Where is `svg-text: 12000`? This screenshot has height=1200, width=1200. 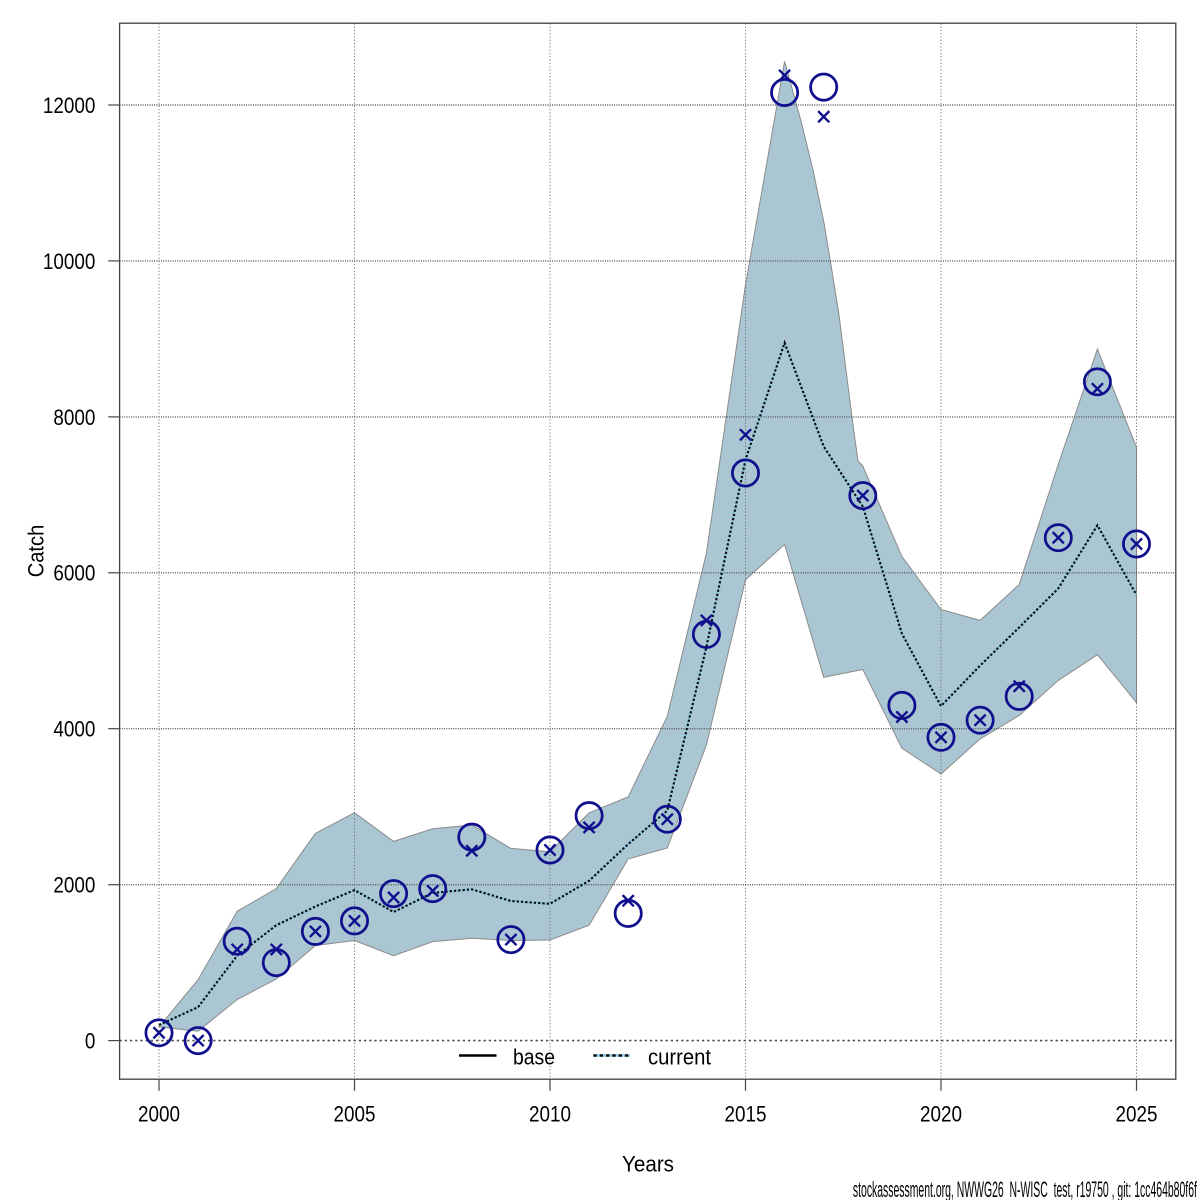
svg-text: 12000 is located at coordinates (69, 105).